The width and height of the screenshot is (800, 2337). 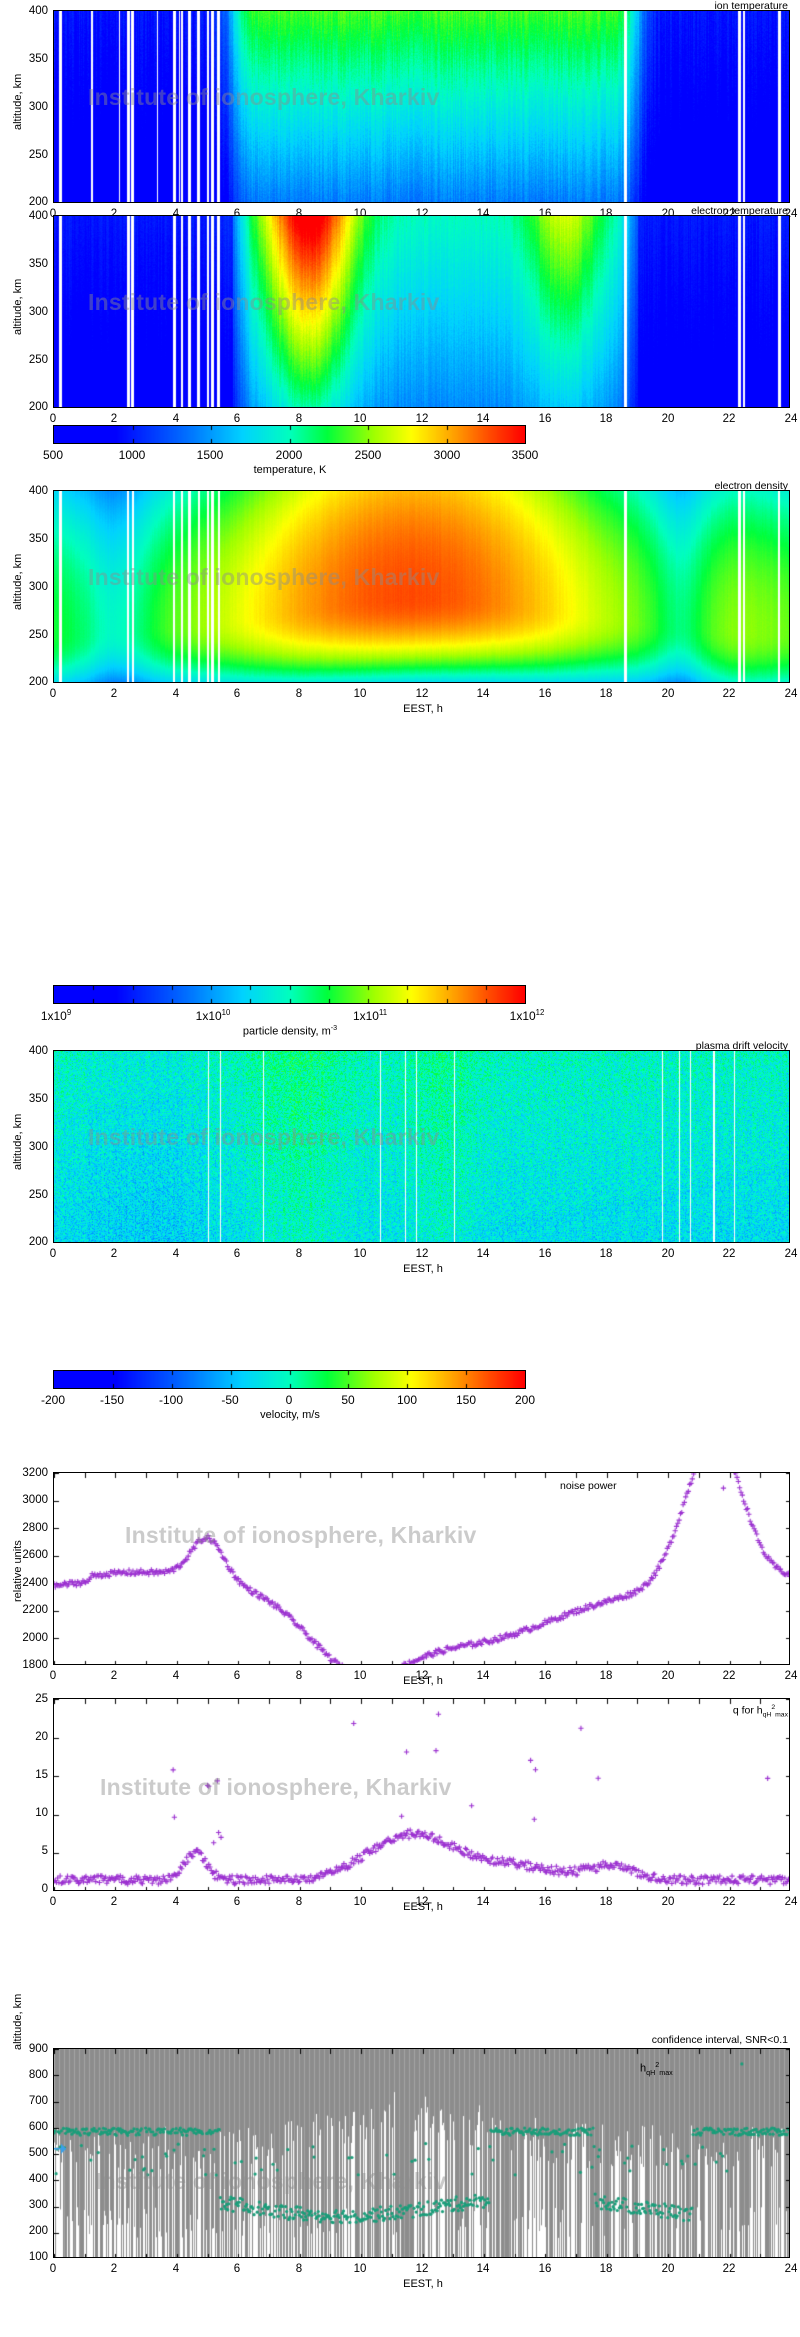 What do you see at coordinates (334, 1028) in the screenshot?
I see `caption-exponent: -3` at bounding box center [334, 1028].